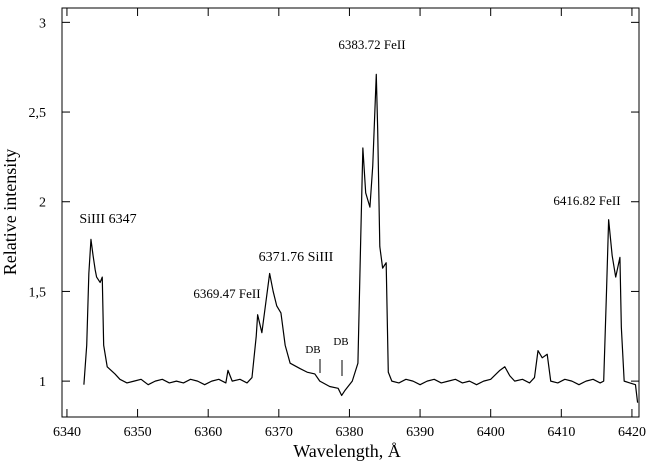  Describe the element at coordinates (279, 432) in the screenshot. I see `x-tick-label: 6370` at that location.